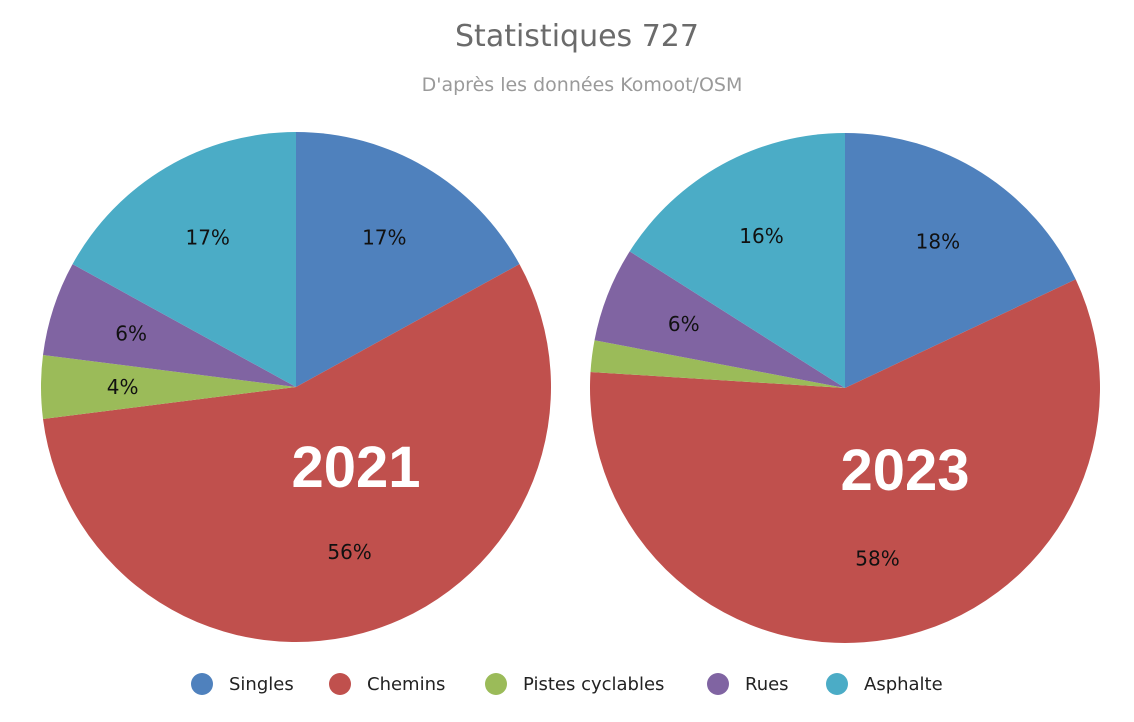 The image size is (1134, 722). What do you see at coordinates (837, 684) in the screenshot?
I see `legend-marker-asphalte` at bounding box center [837, 684].